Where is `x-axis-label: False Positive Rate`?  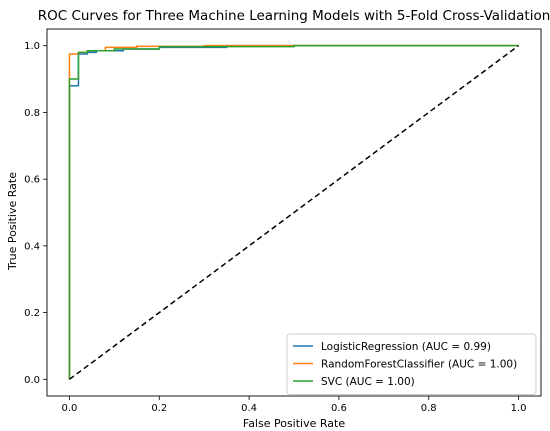 x-axis-label: False Positive Rate is located at coordinates (294, 423).